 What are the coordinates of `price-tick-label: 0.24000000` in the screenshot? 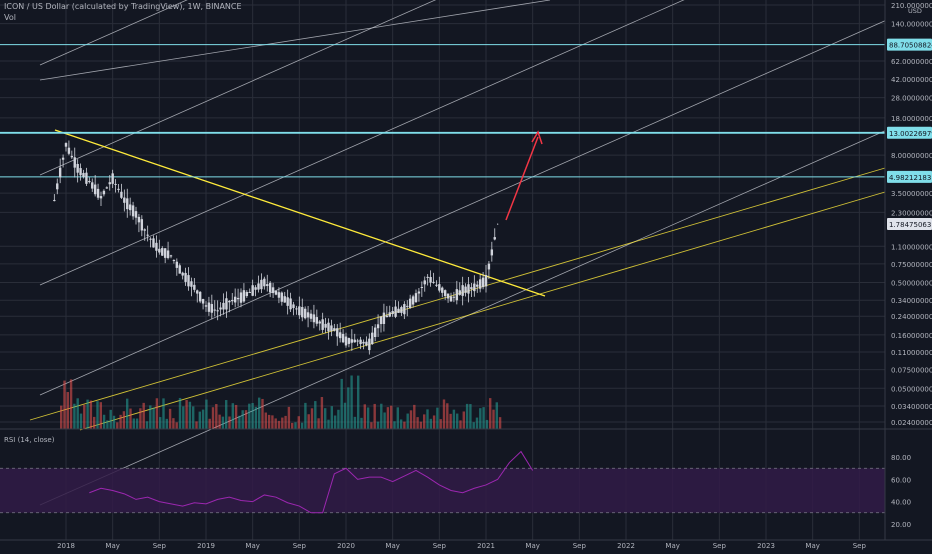 It's located at (911, 317).